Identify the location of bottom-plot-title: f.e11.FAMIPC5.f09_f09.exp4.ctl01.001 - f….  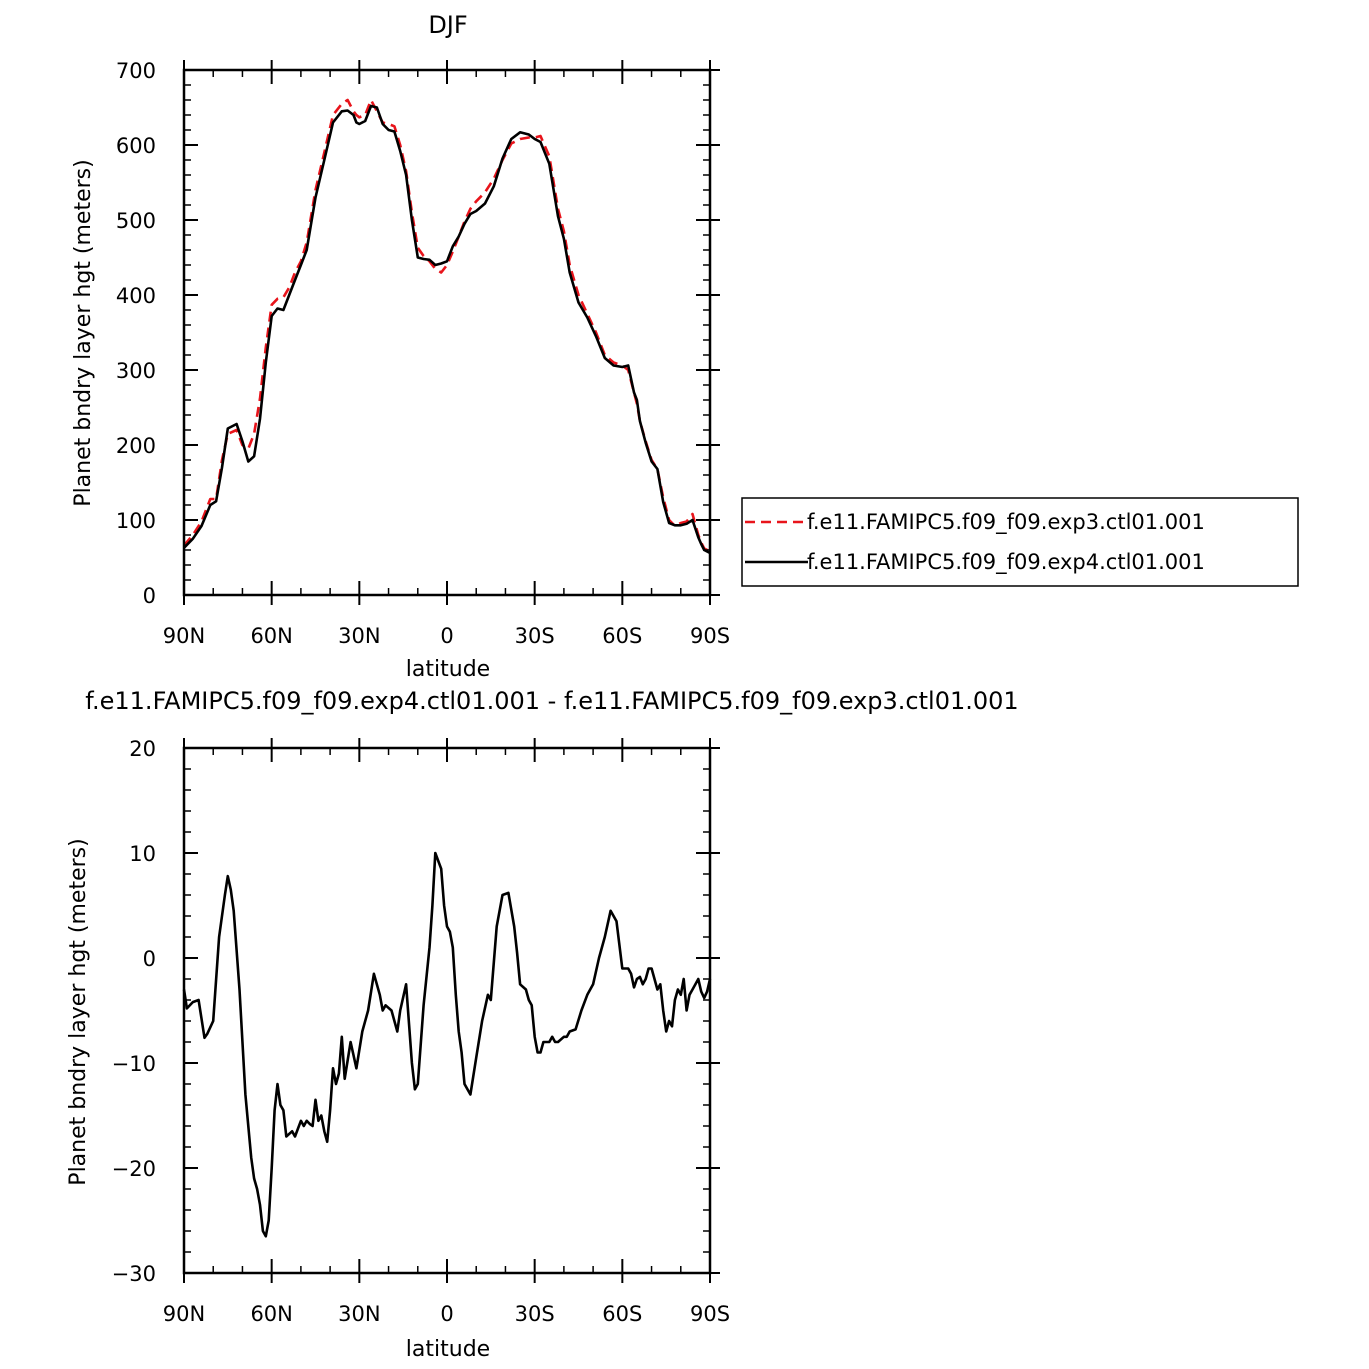
(551, 701).